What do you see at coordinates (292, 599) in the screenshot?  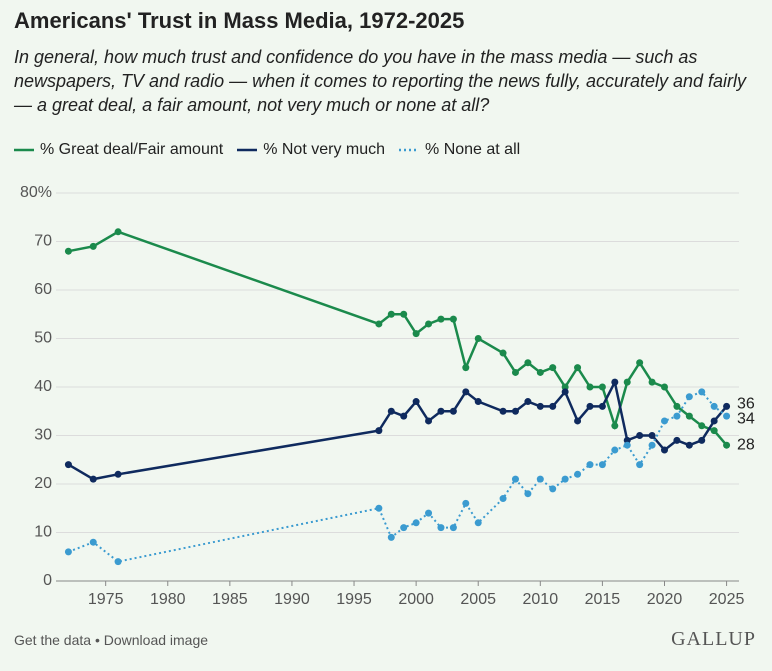 I see `x-tick-label: 1990` at bounding box center [292, 599].